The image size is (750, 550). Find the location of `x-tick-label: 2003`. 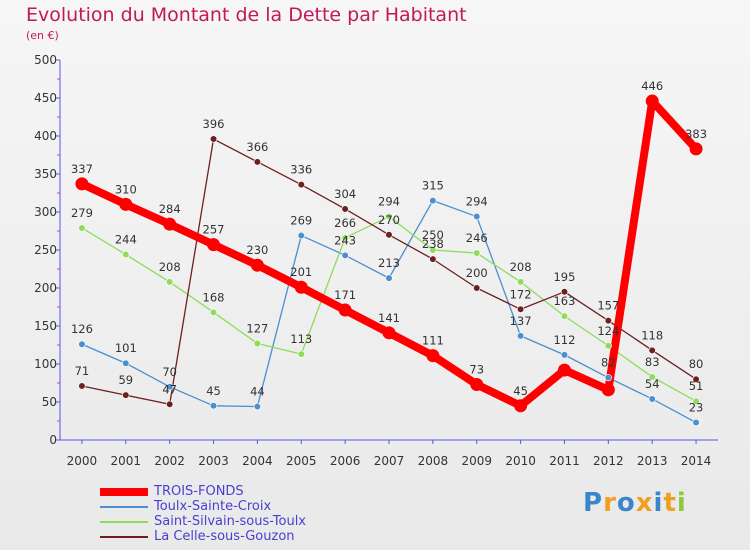

x-tick-label: 2003 is located at coordinates (213, 461).